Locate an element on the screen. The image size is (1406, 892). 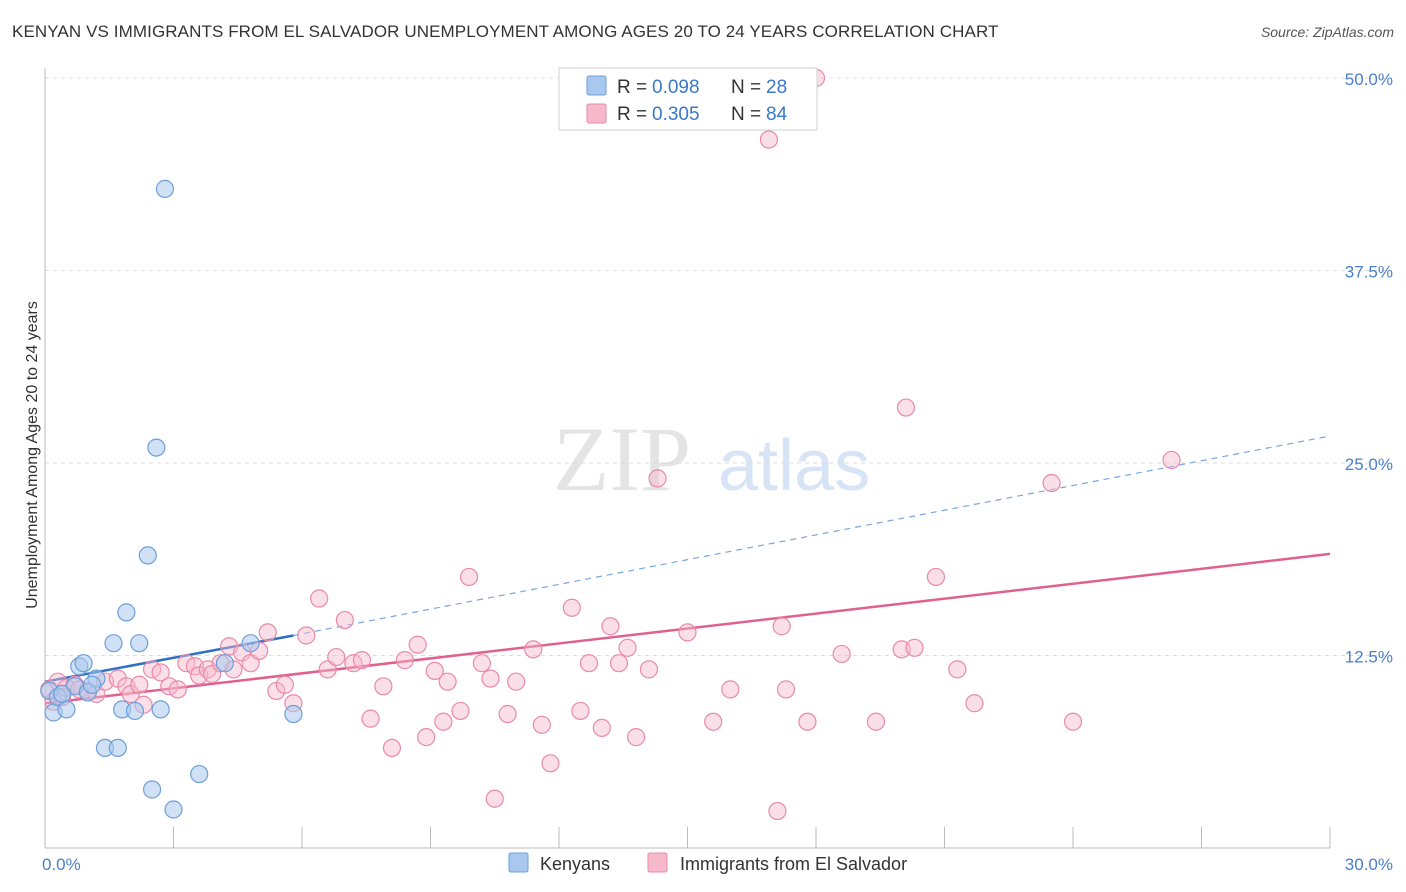
bottom-legend: Kenyans Immigrants from El Salvador is located at coordinates (707, 863).